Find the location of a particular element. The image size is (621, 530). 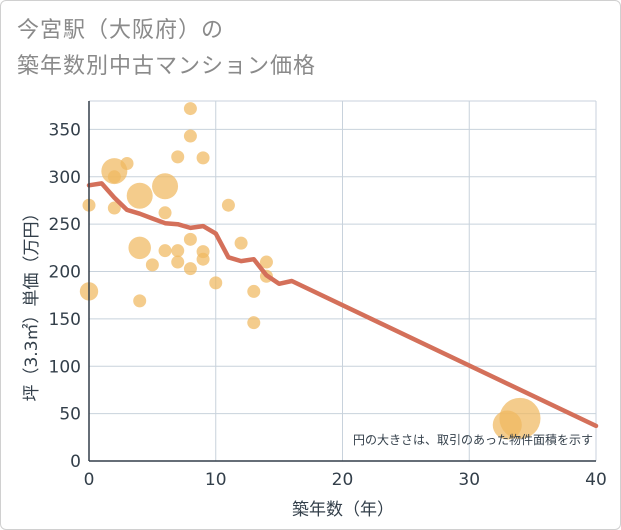

chart-title-line1: 今宮駅（大阪府）の is located at coordinates (121, 30).